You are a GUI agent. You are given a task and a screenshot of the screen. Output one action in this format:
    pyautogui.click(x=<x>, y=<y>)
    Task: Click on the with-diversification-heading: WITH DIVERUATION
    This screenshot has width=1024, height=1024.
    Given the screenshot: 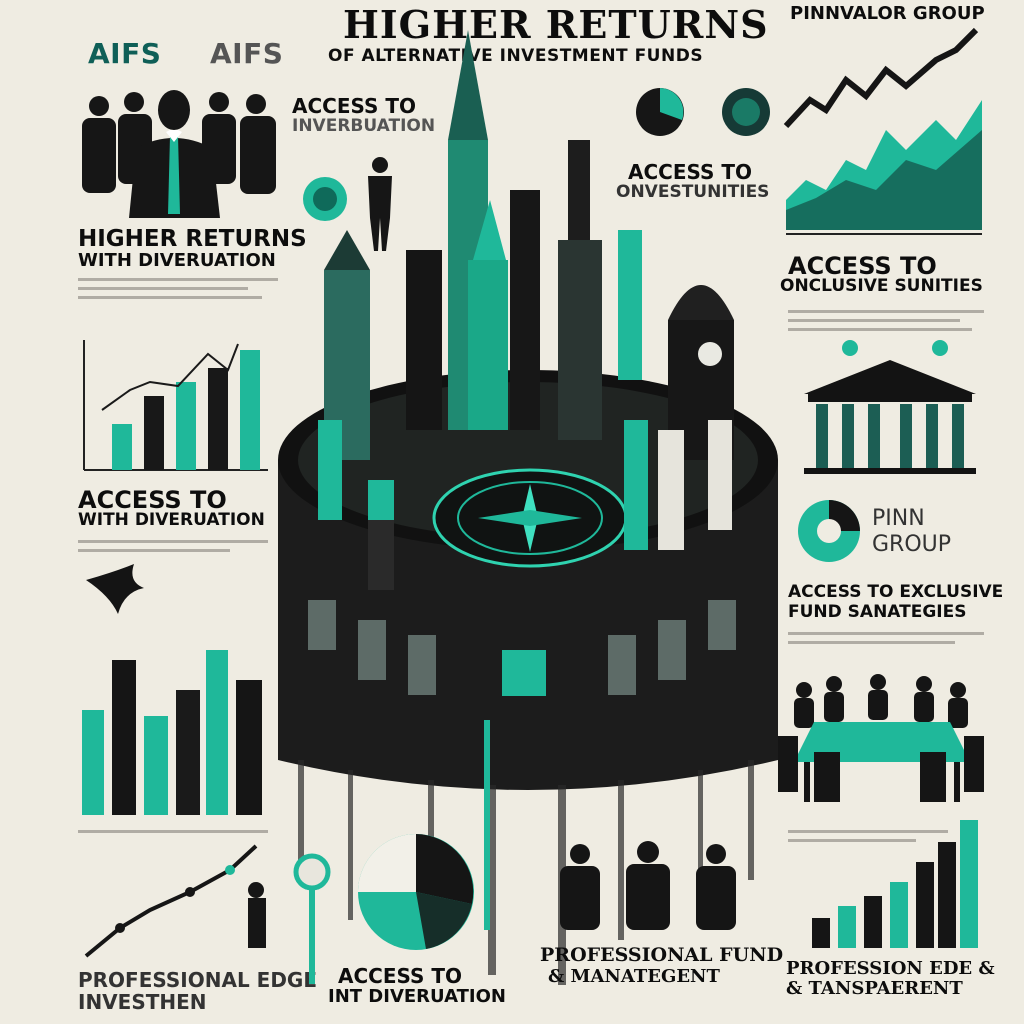 What is the action you would take?
    pyautogui.click(x=177, y=260)
    